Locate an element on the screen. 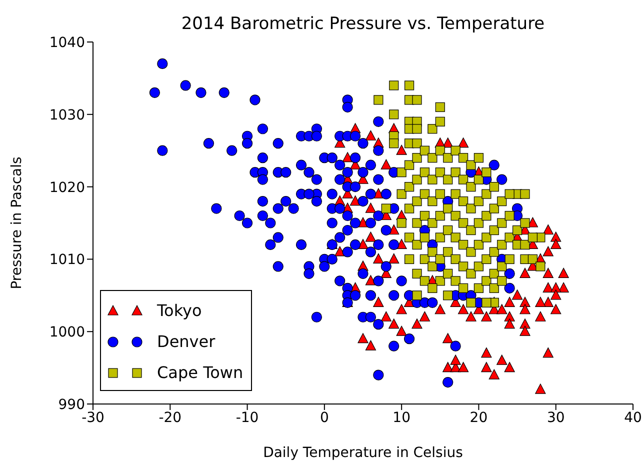 The height and width of the screenshot is (461, 643). y-tick-label: 1030 is located at coordinates (67, 115).